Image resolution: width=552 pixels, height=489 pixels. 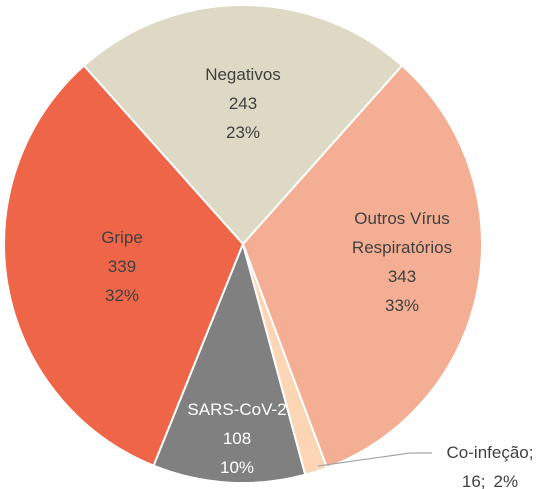 I want to click on data-label: Co-infeção; 16; 2%, so click(x=490, y=463).